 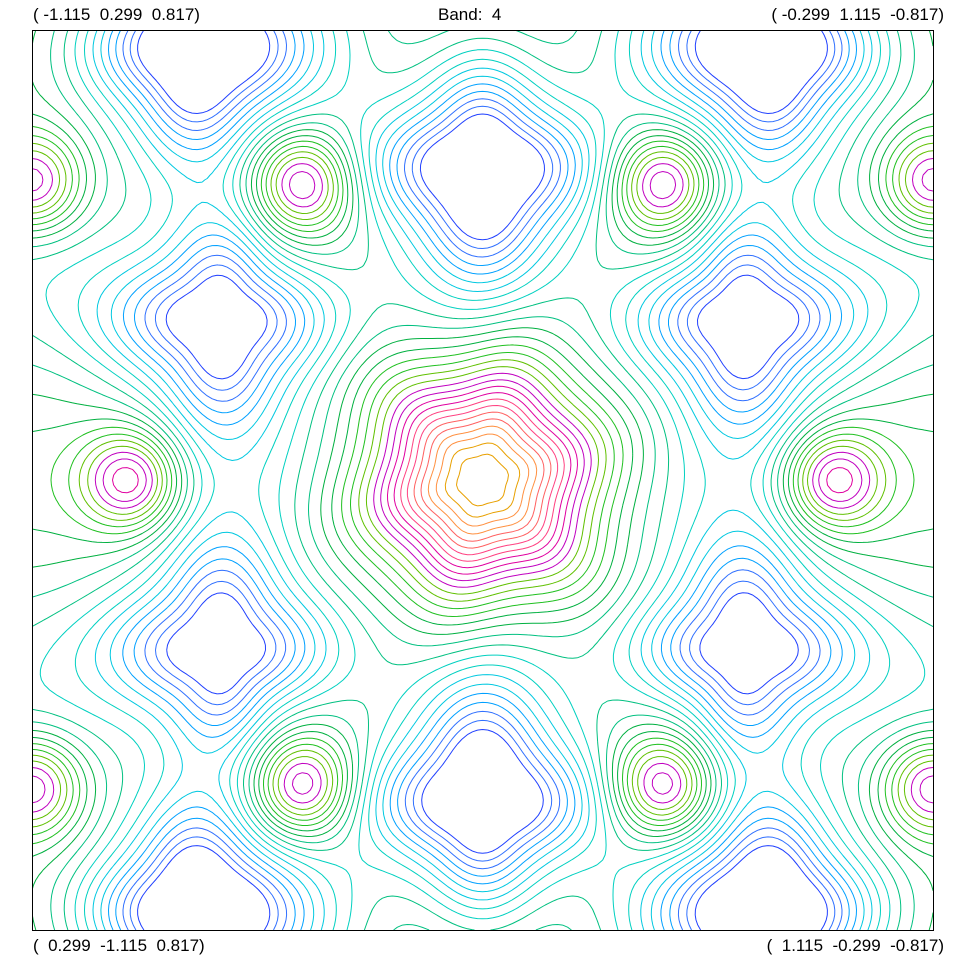 What do you see at coordinates (469, 15) in the screenshot?
I see `band-title: Band: 4` at bounding box center [469, 15].